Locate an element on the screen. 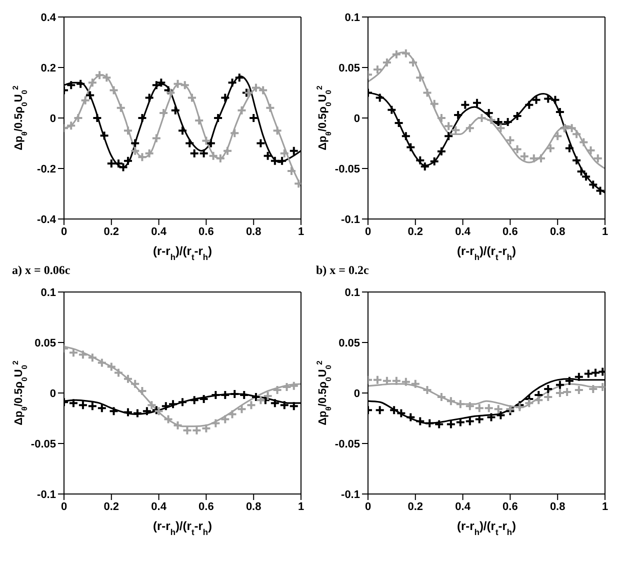  text: a) x = 0.06c is located at coordinates (41, 271).